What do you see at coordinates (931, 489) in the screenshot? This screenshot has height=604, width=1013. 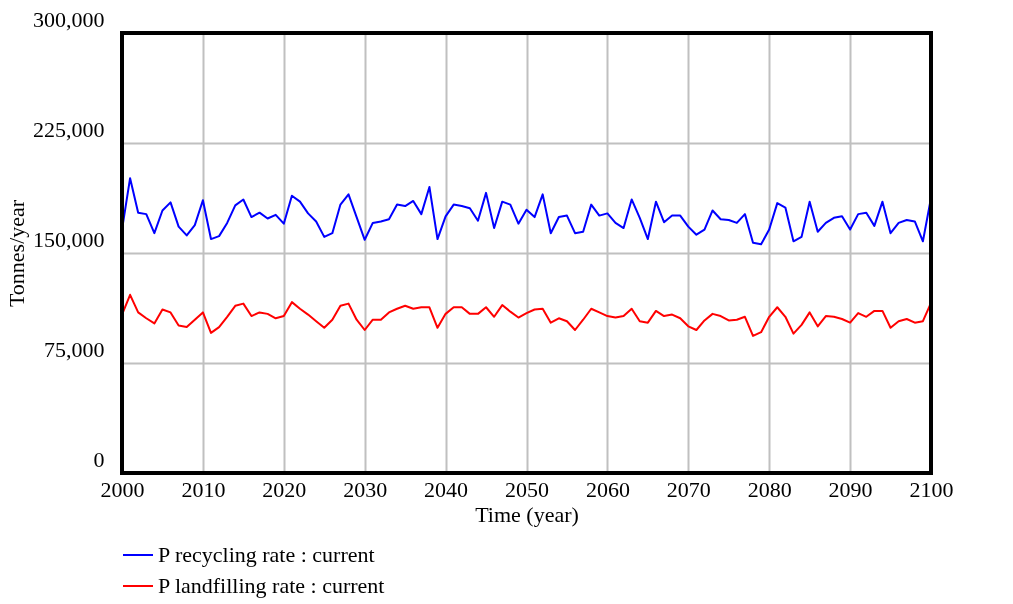 I see `x-tick-label: 2100` at bounding box center [931, 489].